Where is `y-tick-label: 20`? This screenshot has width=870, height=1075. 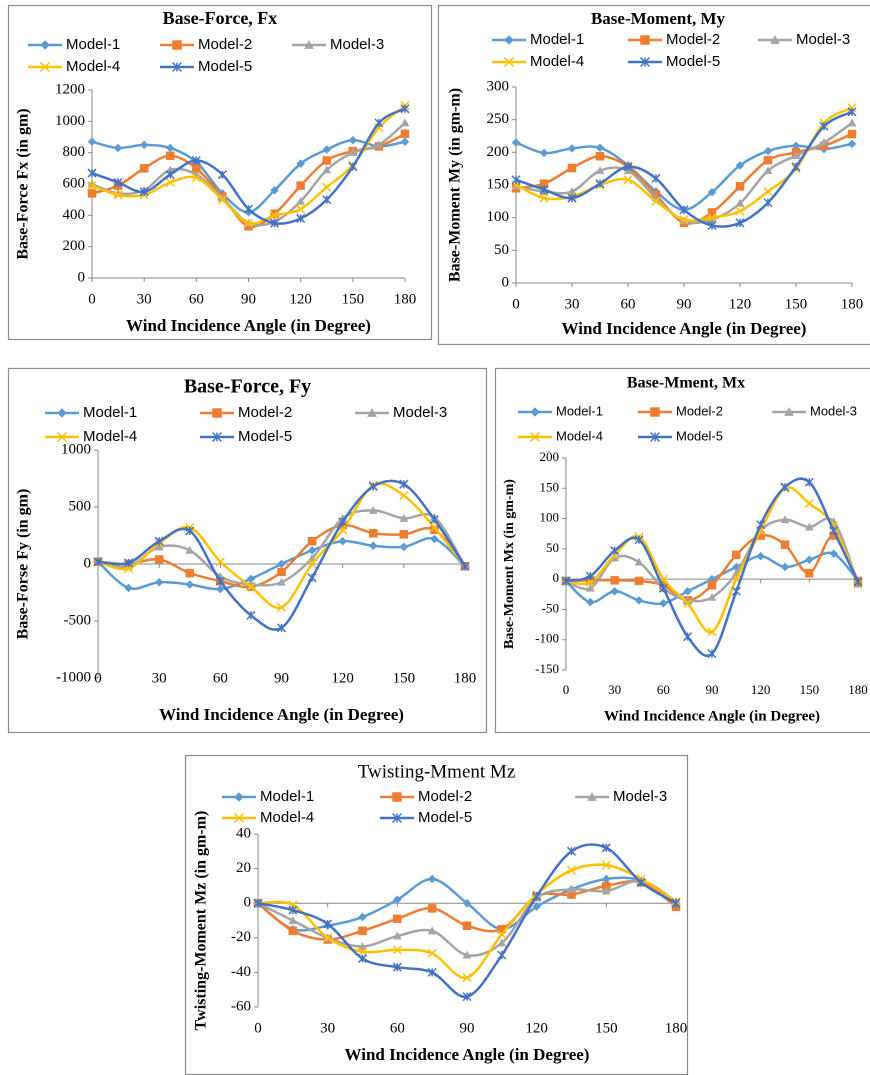
y-tick-label: 20 is located at coordinates (243, 868).